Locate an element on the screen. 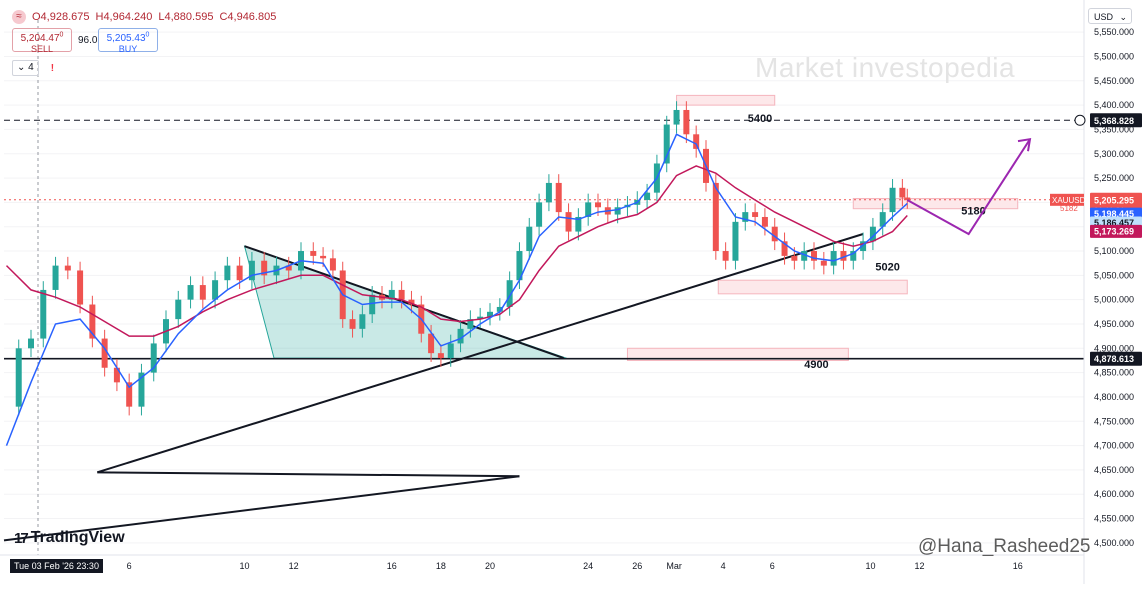 This screenshot has width=1142, height=589. indicators-toggle-button: ⌄ 4 is located at coordinates (25, 68).